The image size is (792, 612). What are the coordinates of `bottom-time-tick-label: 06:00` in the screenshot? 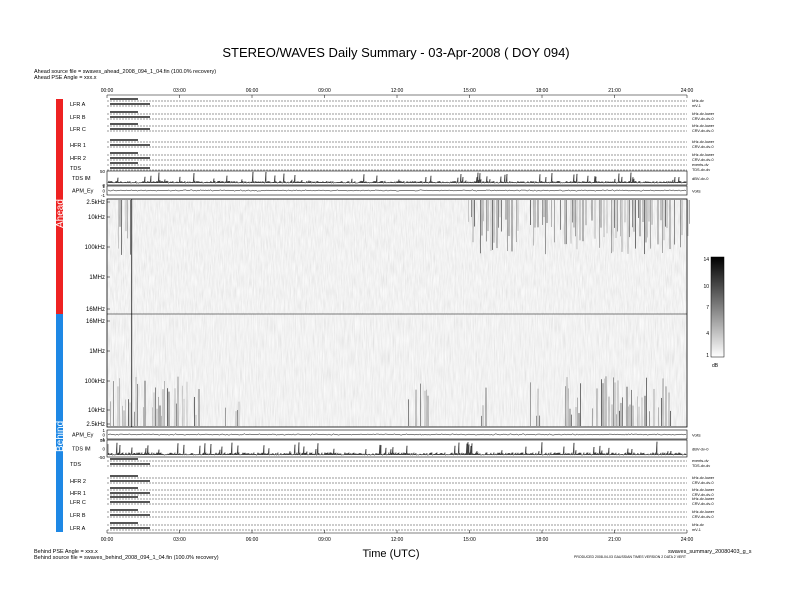 It's located at (252, 540).